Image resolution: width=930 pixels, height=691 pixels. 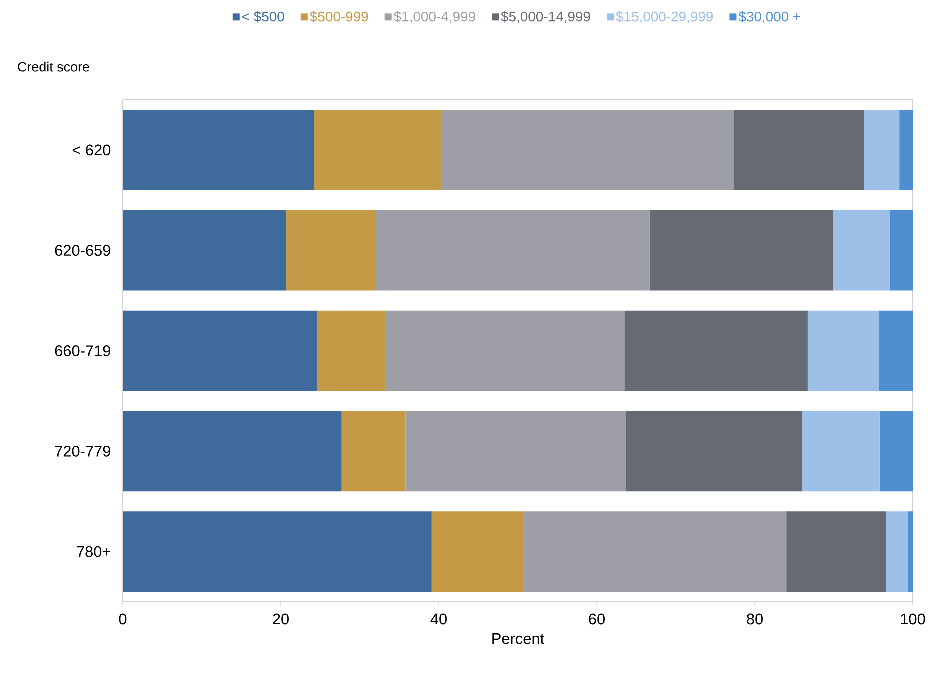 I want to click on y-tick-label: 780+, so click(x=93, y=552).